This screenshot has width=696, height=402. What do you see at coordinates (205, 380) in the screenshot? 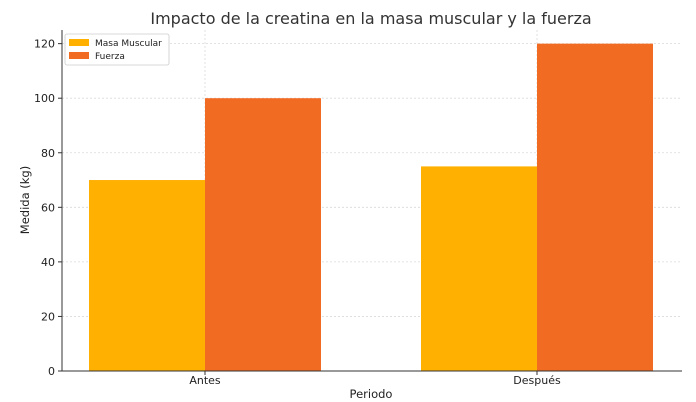
I see `x-tick-label: Antes` at bounding box center [205, 380].